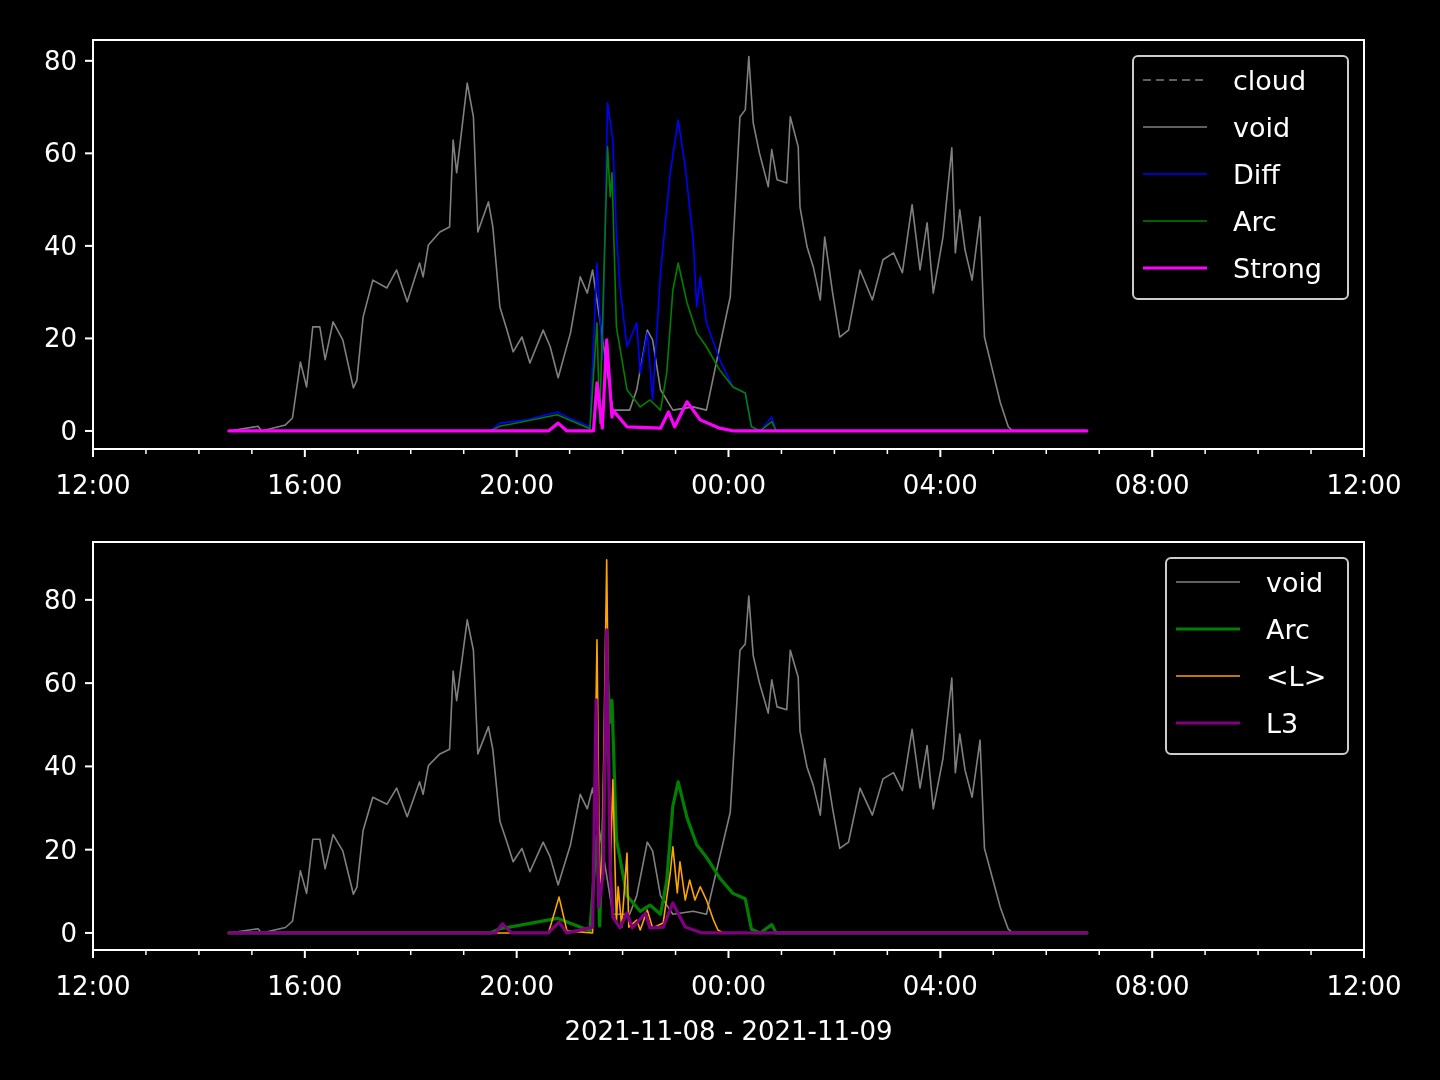  Describe the element at coordinates (728, 1031) in the screenshot. I see `x-axis-title: 2021-11-08 - 2021-11-09` at that location.